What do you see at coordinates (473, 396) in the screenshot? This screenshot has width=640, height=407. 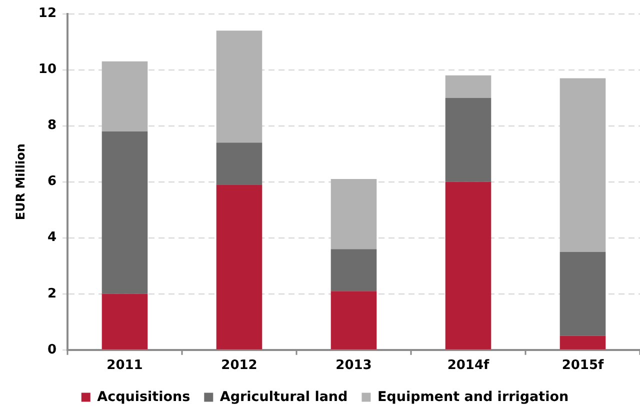 I see `legend-label: Equipment and irrigation` at bounding box center [473, 396].